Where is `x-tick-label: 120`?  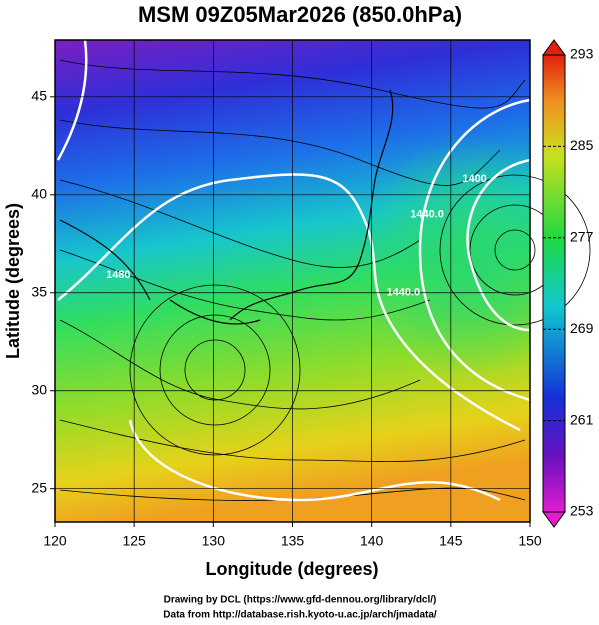
x-tick-label: 120 is located at coordinates (55, 541).